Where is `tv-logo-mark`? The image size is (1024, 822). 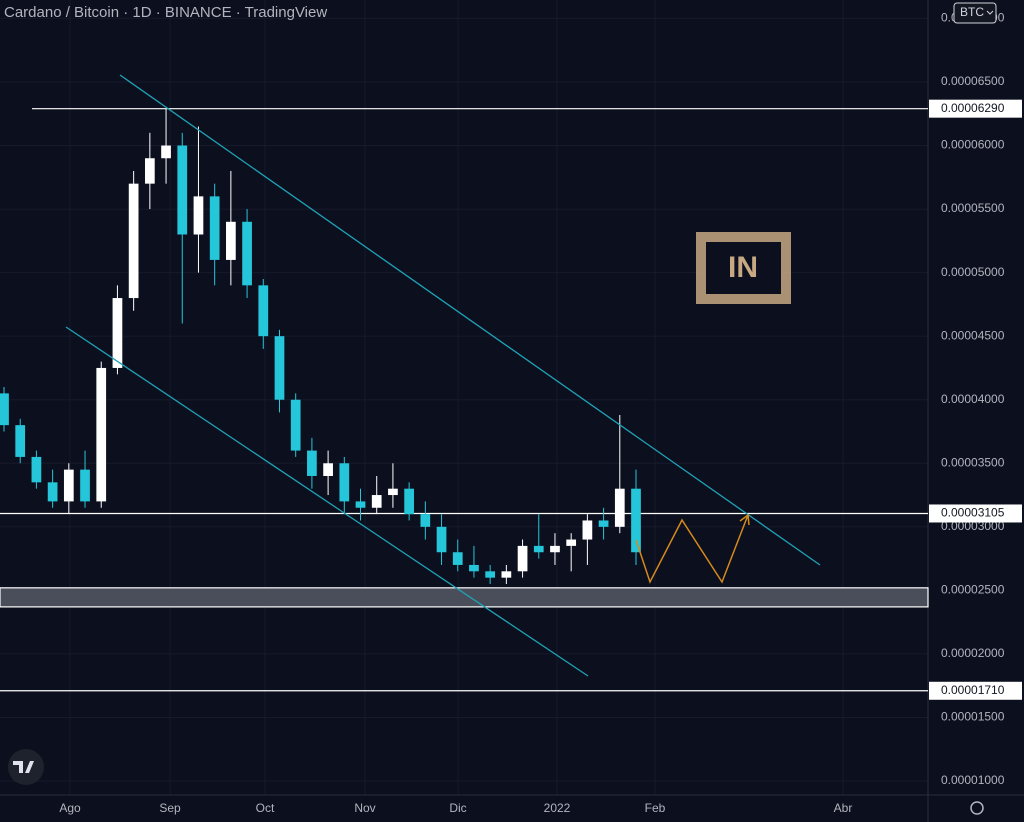
tv-logo-mark is located at coordinates (23, 767).